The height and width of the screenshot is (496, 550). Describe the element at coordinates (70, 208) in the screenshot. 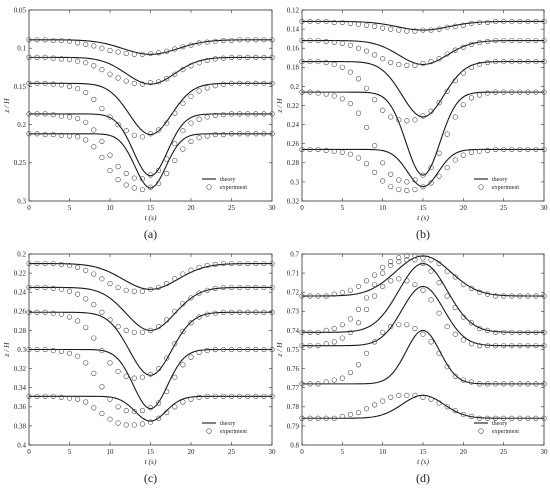

I see `x-tick-label: 5` at that location.